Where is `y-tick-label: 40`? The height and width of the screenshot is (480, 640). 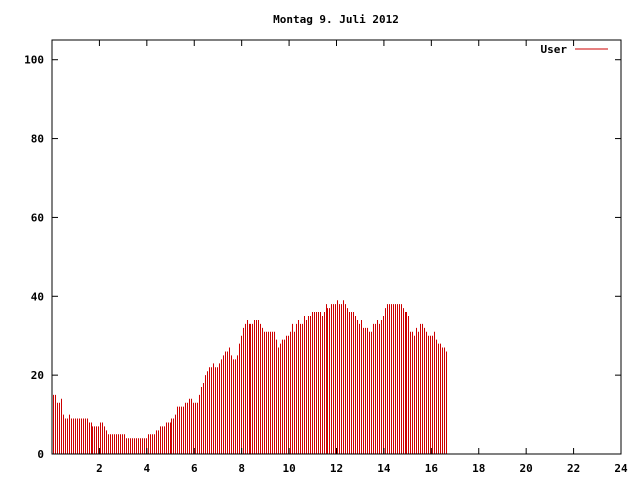
y-tick-label: 40 is located at coordinates (37, 296).